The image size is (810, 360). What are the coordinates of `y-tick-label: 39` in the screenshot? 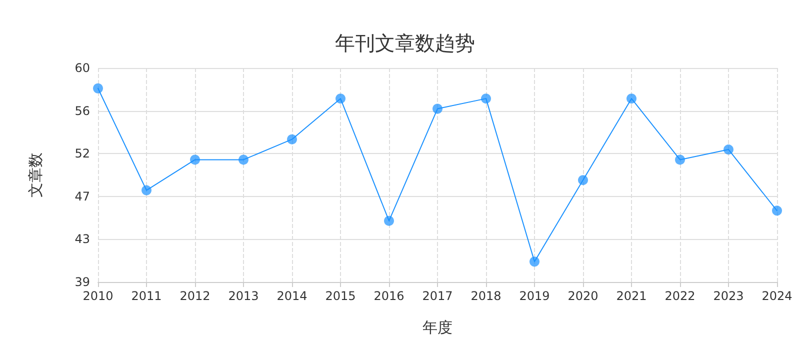 It's located at (82, 282).